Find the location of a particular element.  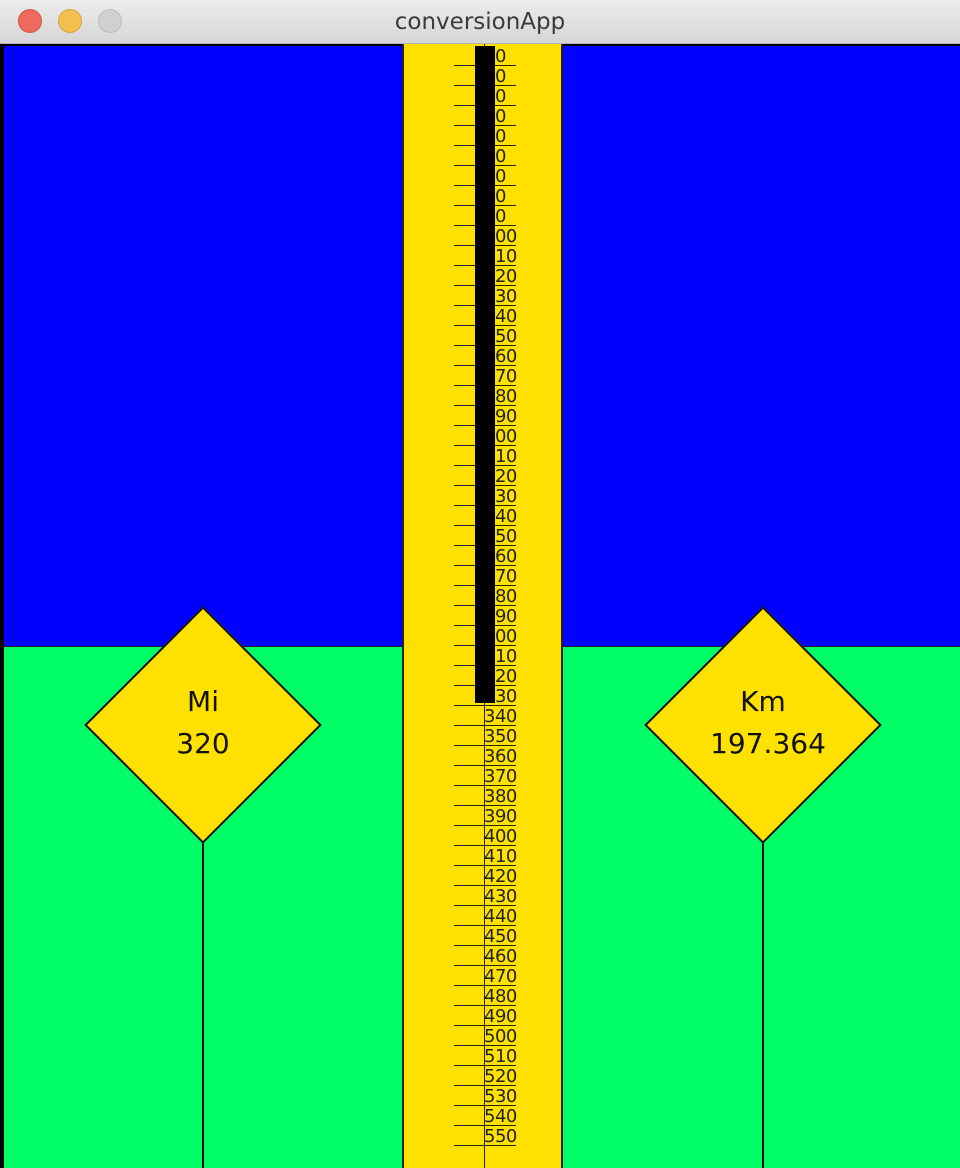

window-title: conversionApp is located at coordinates (480, 22).